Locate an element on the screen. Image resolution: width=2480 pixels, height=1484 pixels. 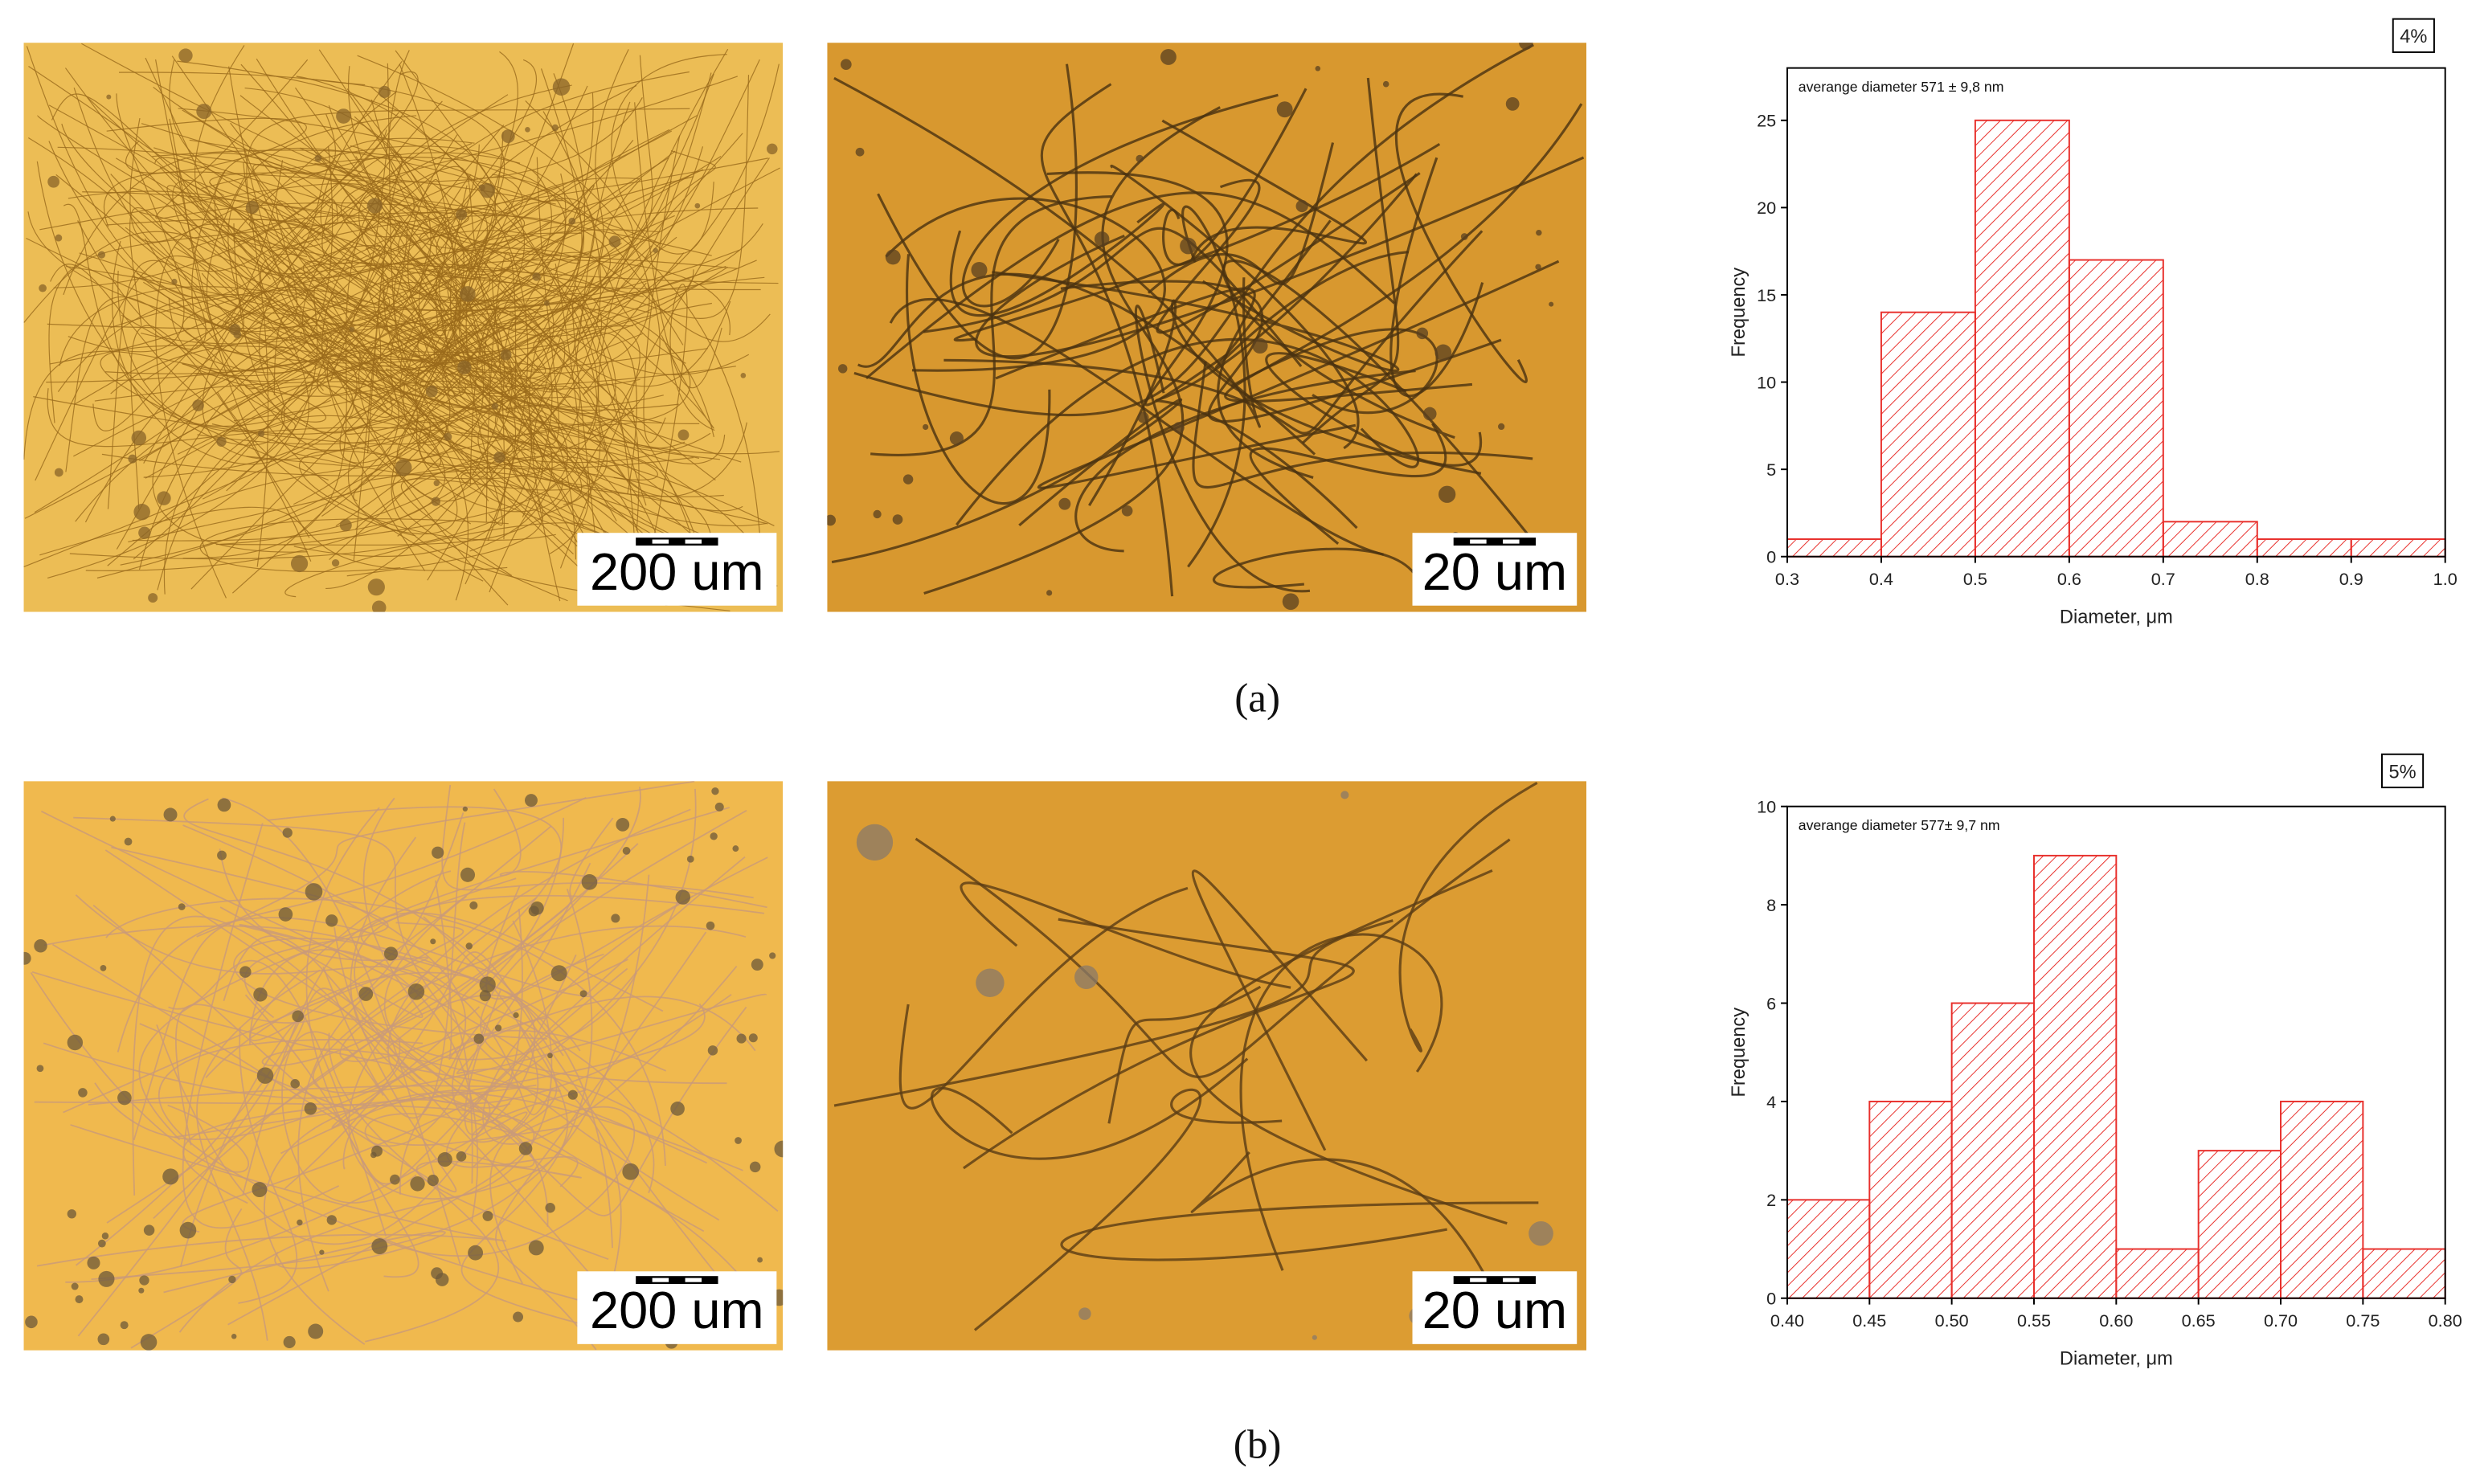
y-tick-label: 6 is located at coordinates (1771, 1003).